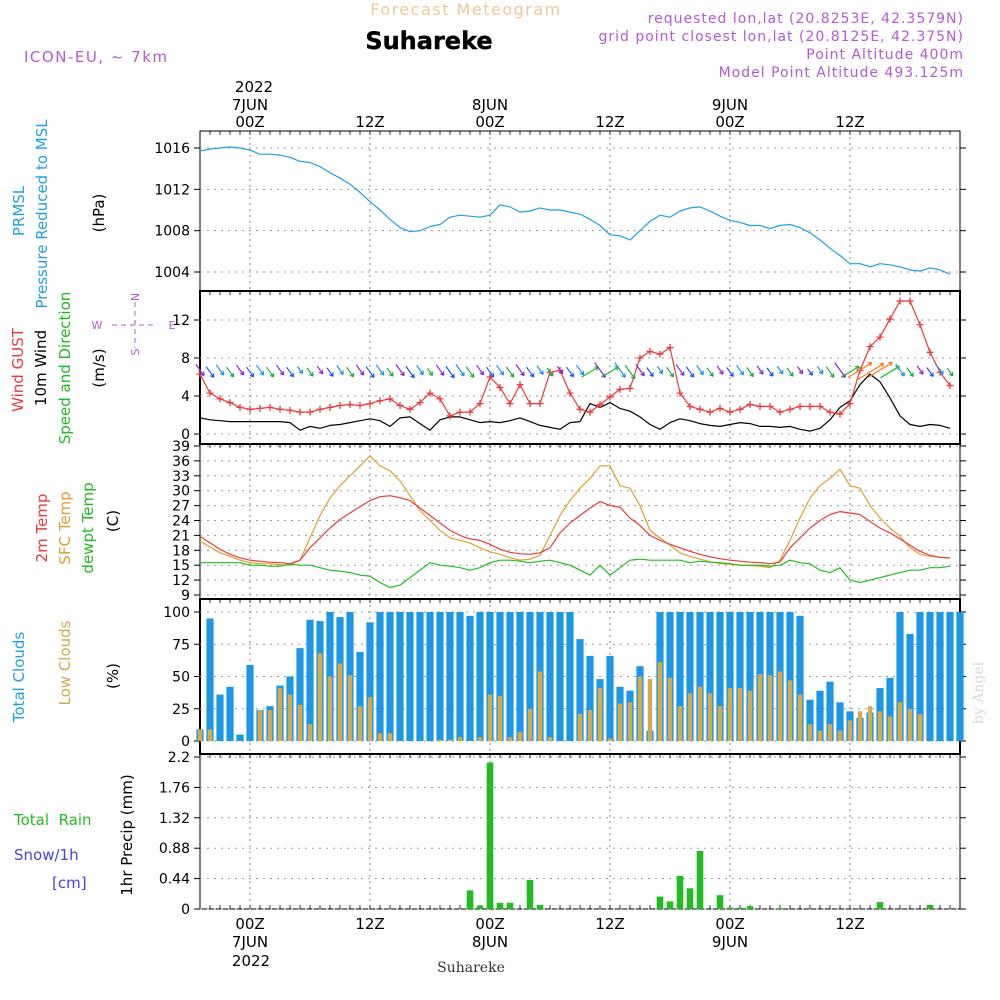 This screenshot has width=1000, height=1000. Describe the element at coordinates (65, 662) in the screenshot. I see `low-clouds-label: Low Clouds` at that location.